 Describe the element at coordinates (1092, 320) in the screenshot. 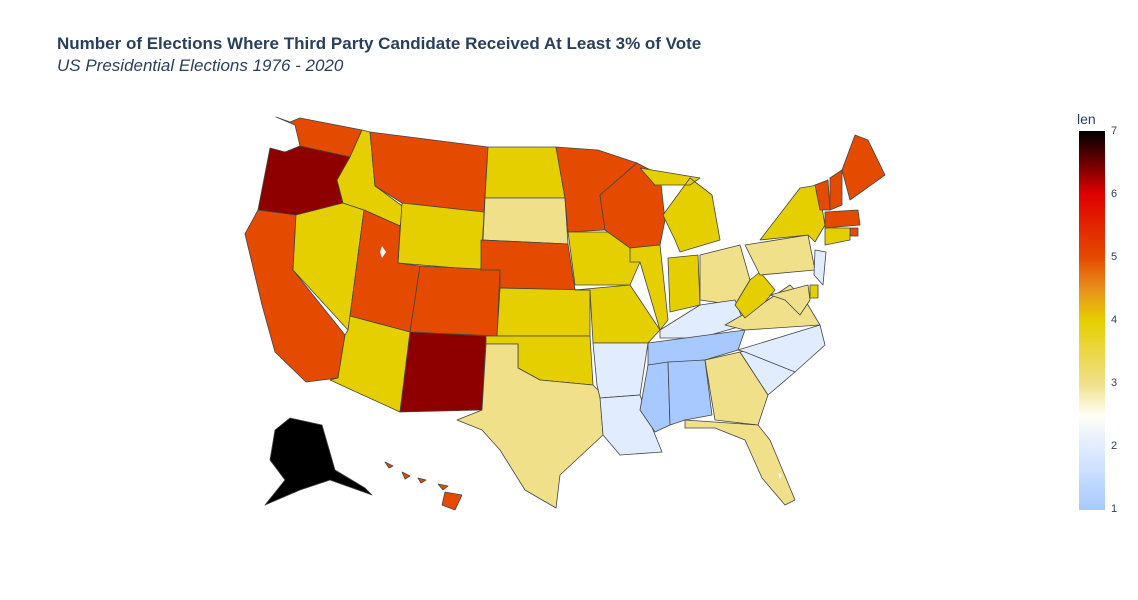

I see `colorbar` at that location.